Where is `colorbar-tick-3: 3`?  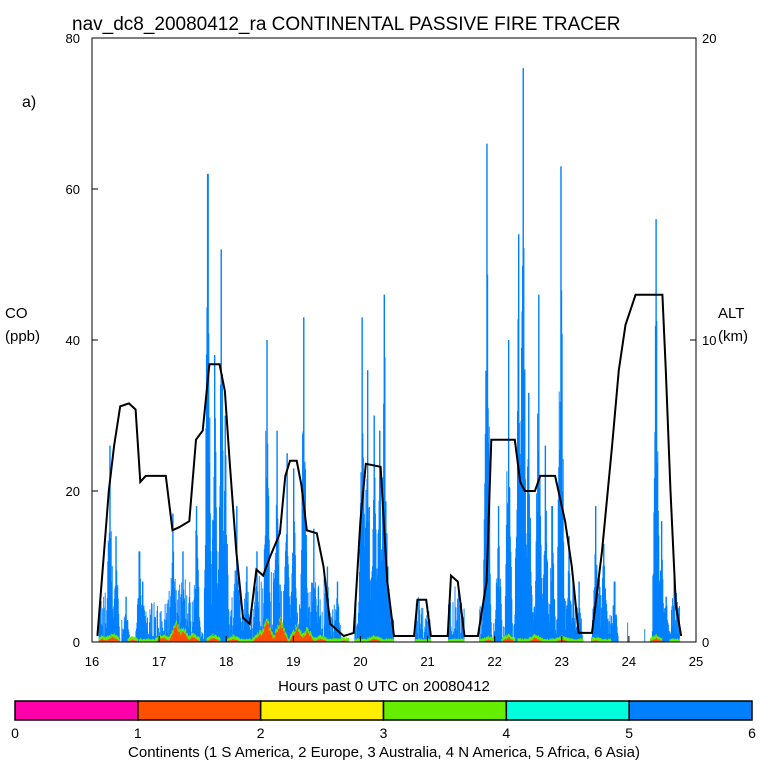
colorbar-tick-3: 3 is located at coordinates (384, 733).